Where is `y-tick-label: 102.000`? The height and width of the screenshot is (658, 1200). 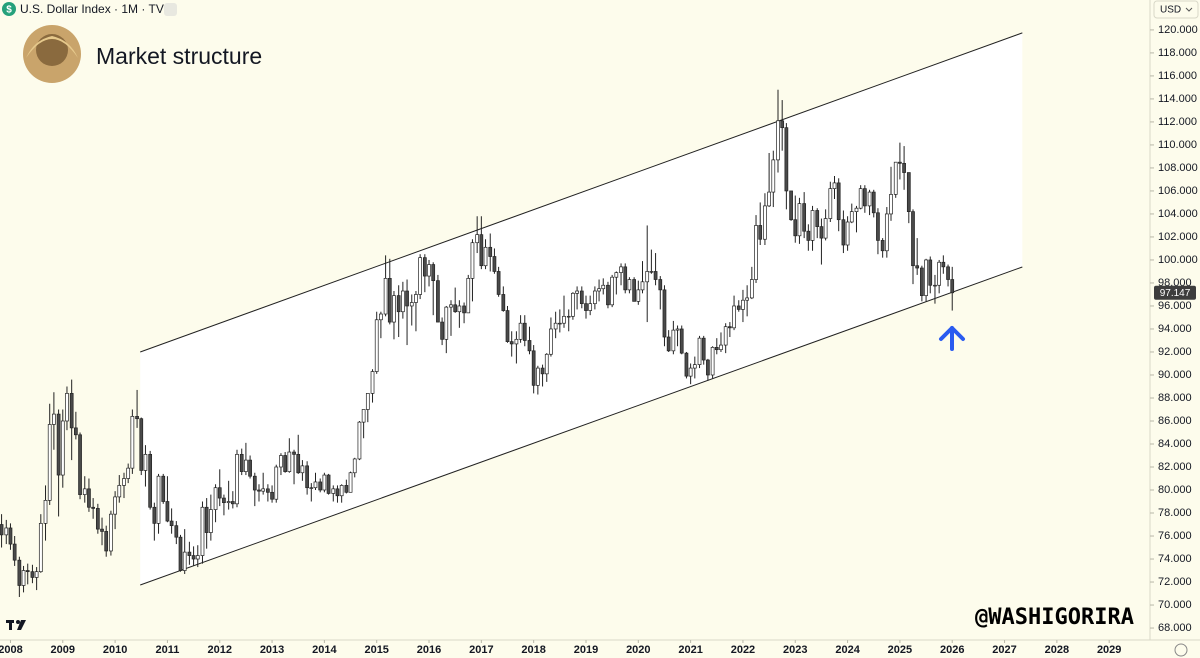
y-tick-label: 102.000 is located at coordinates (1178, 237).